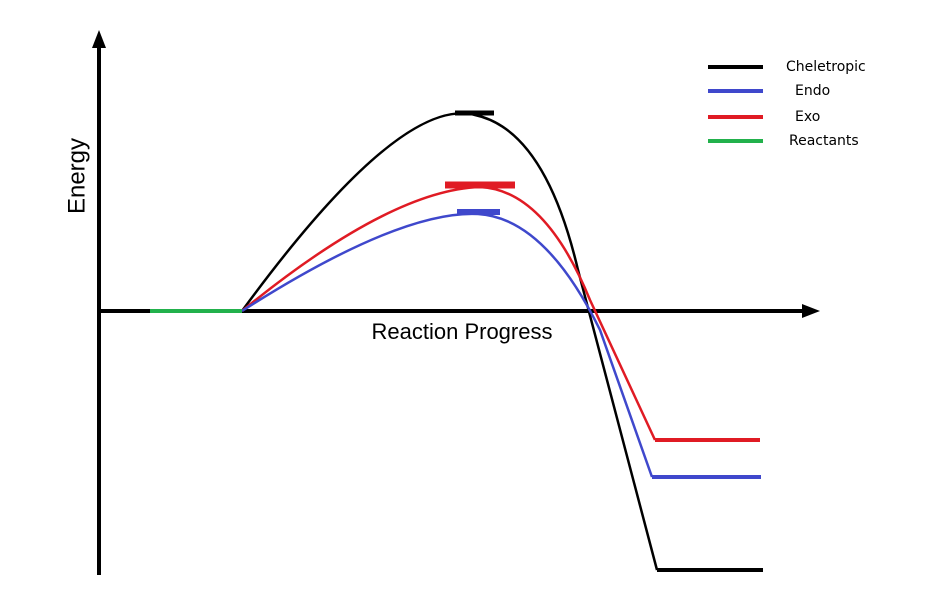  What do you see at coordinates (462, 331) in the screenshot?
I see `x-axis-label: Reaction Progress` at bounding box center [462, 331].